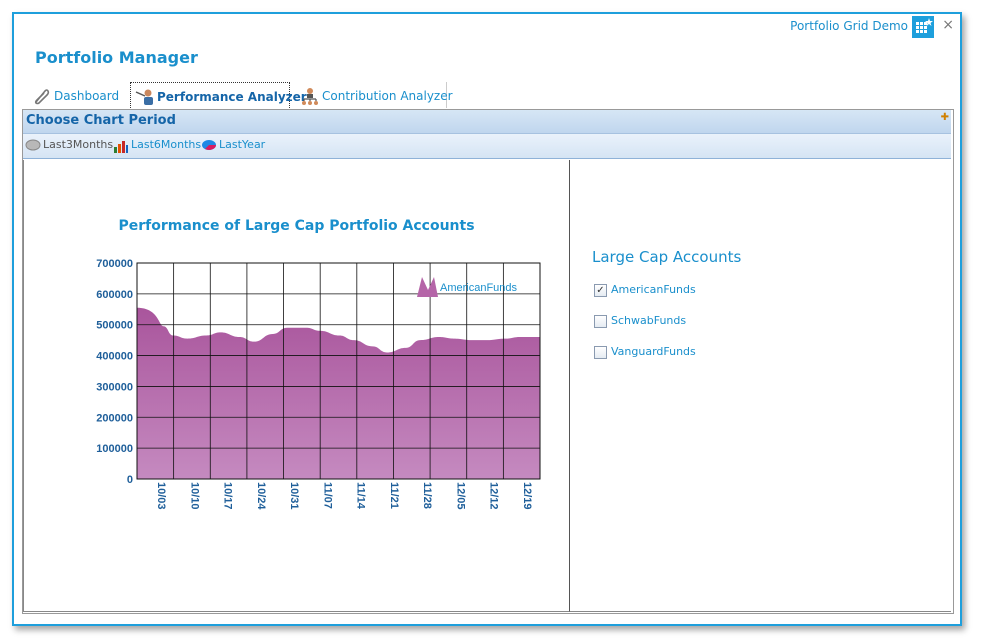 This screenshot has width=983, height=642. I want to click on tab-label: Dashboard, so click(87, 96).